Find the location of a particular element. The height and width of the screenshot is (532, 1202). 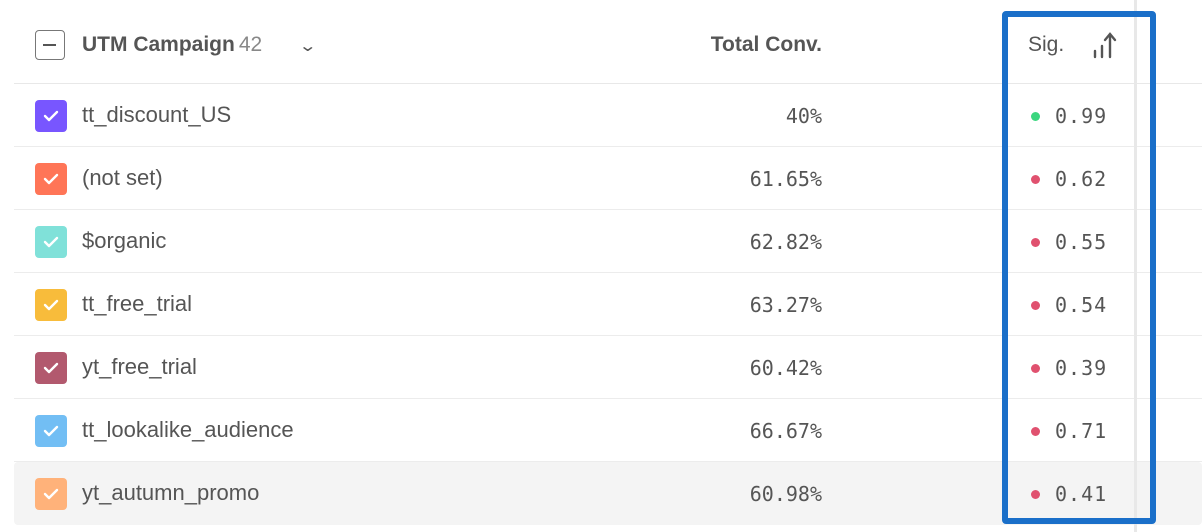

campaign-name: tt_lookalike_audience is located at coordinates (188, 429).